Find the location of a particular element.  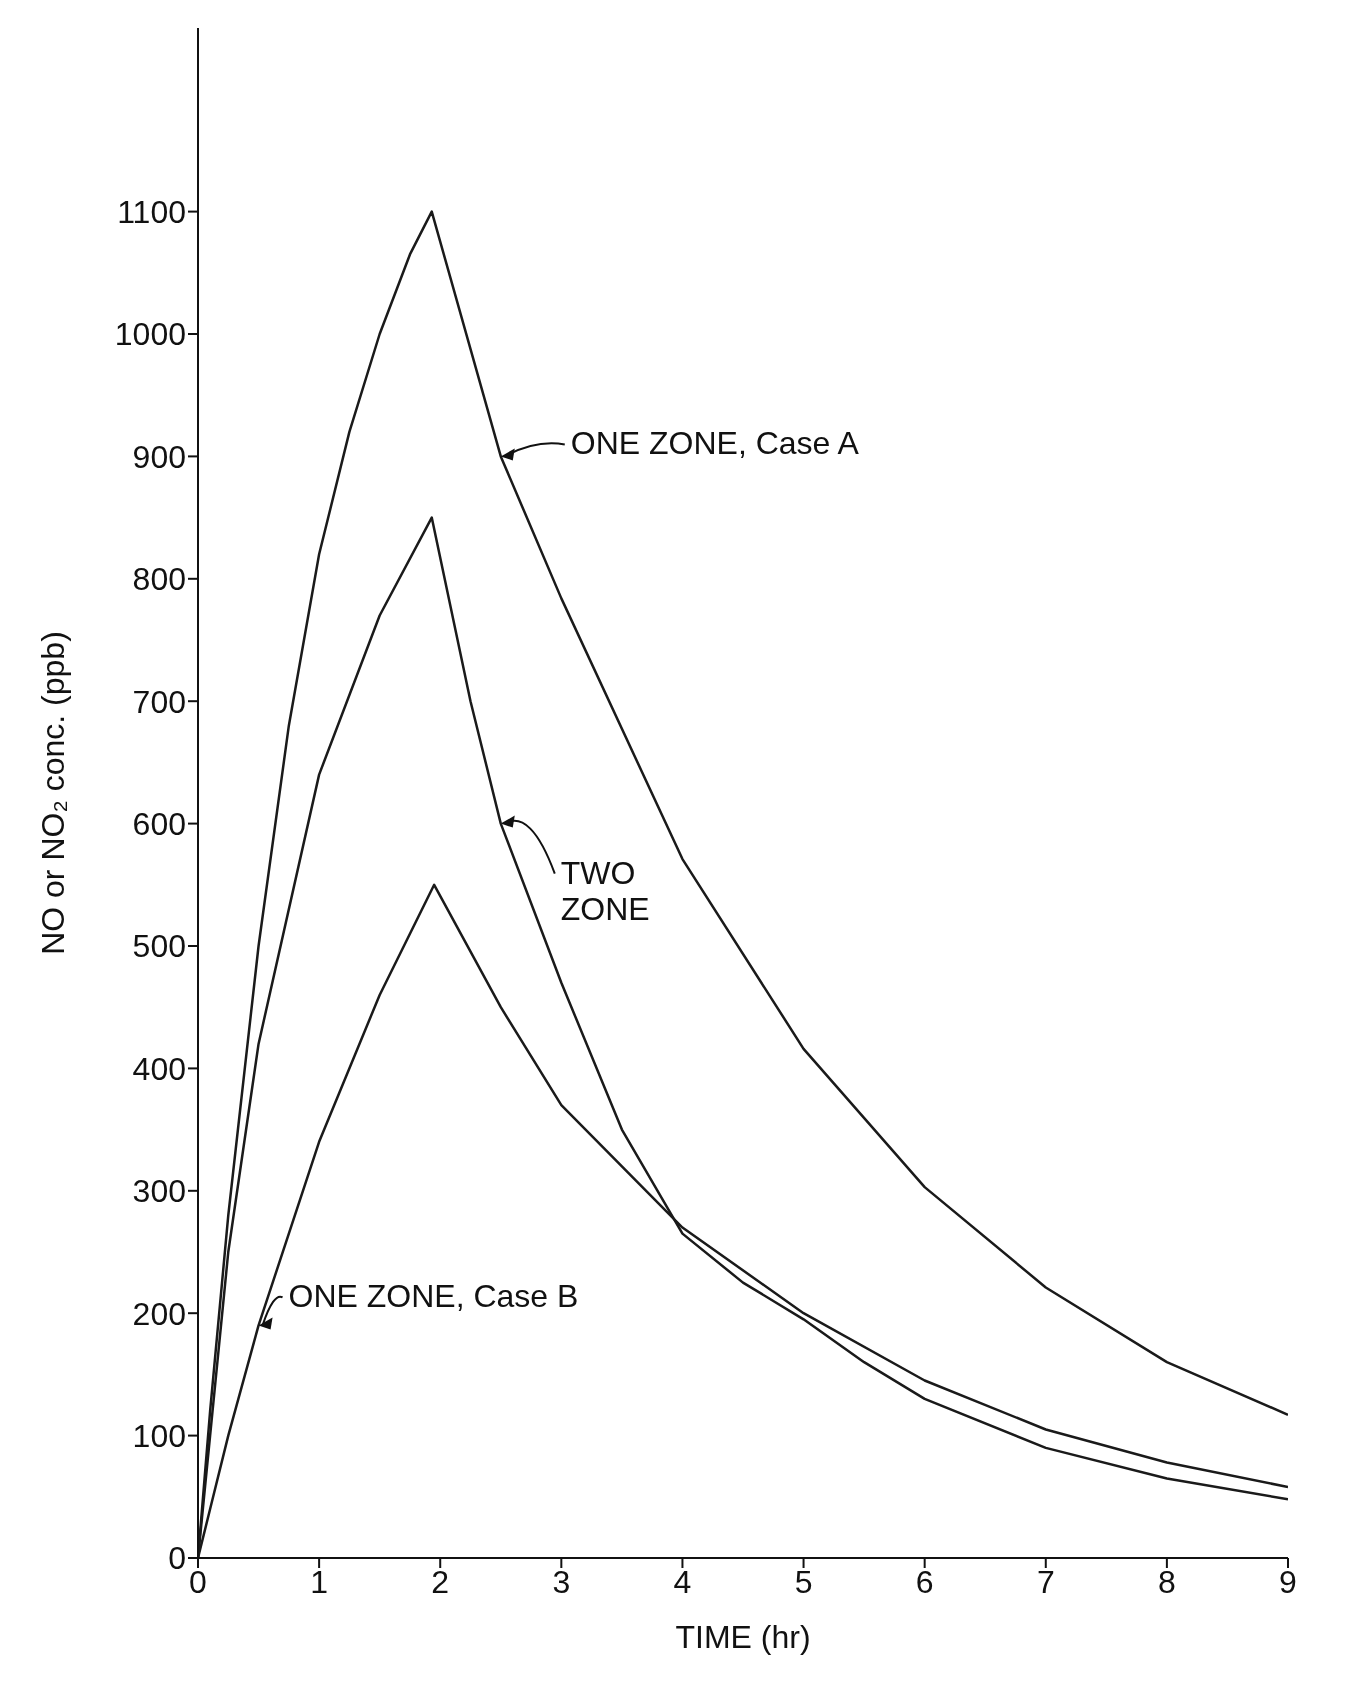

y-tick-label: 600 is located at coordinates (159, 823).